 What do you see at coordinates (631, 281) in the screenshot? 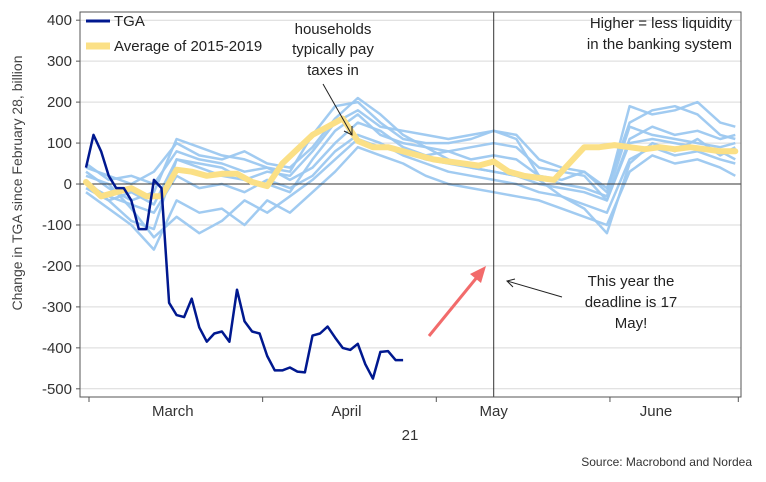
I see `annotation-deadline-line-1: This year the` at bounding box center [631, 281].